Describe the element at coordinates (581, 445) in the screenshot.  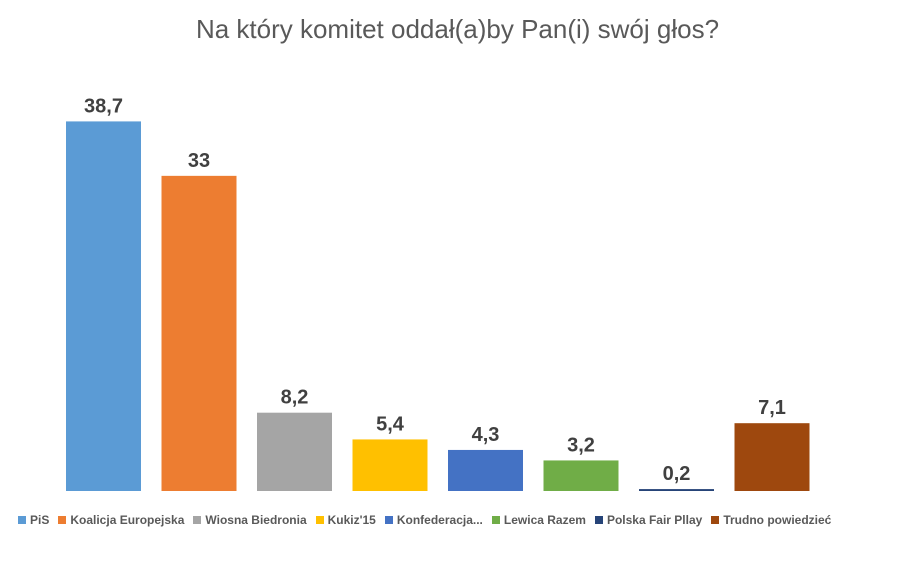
I see `value-label-5: 3,2` at that location.